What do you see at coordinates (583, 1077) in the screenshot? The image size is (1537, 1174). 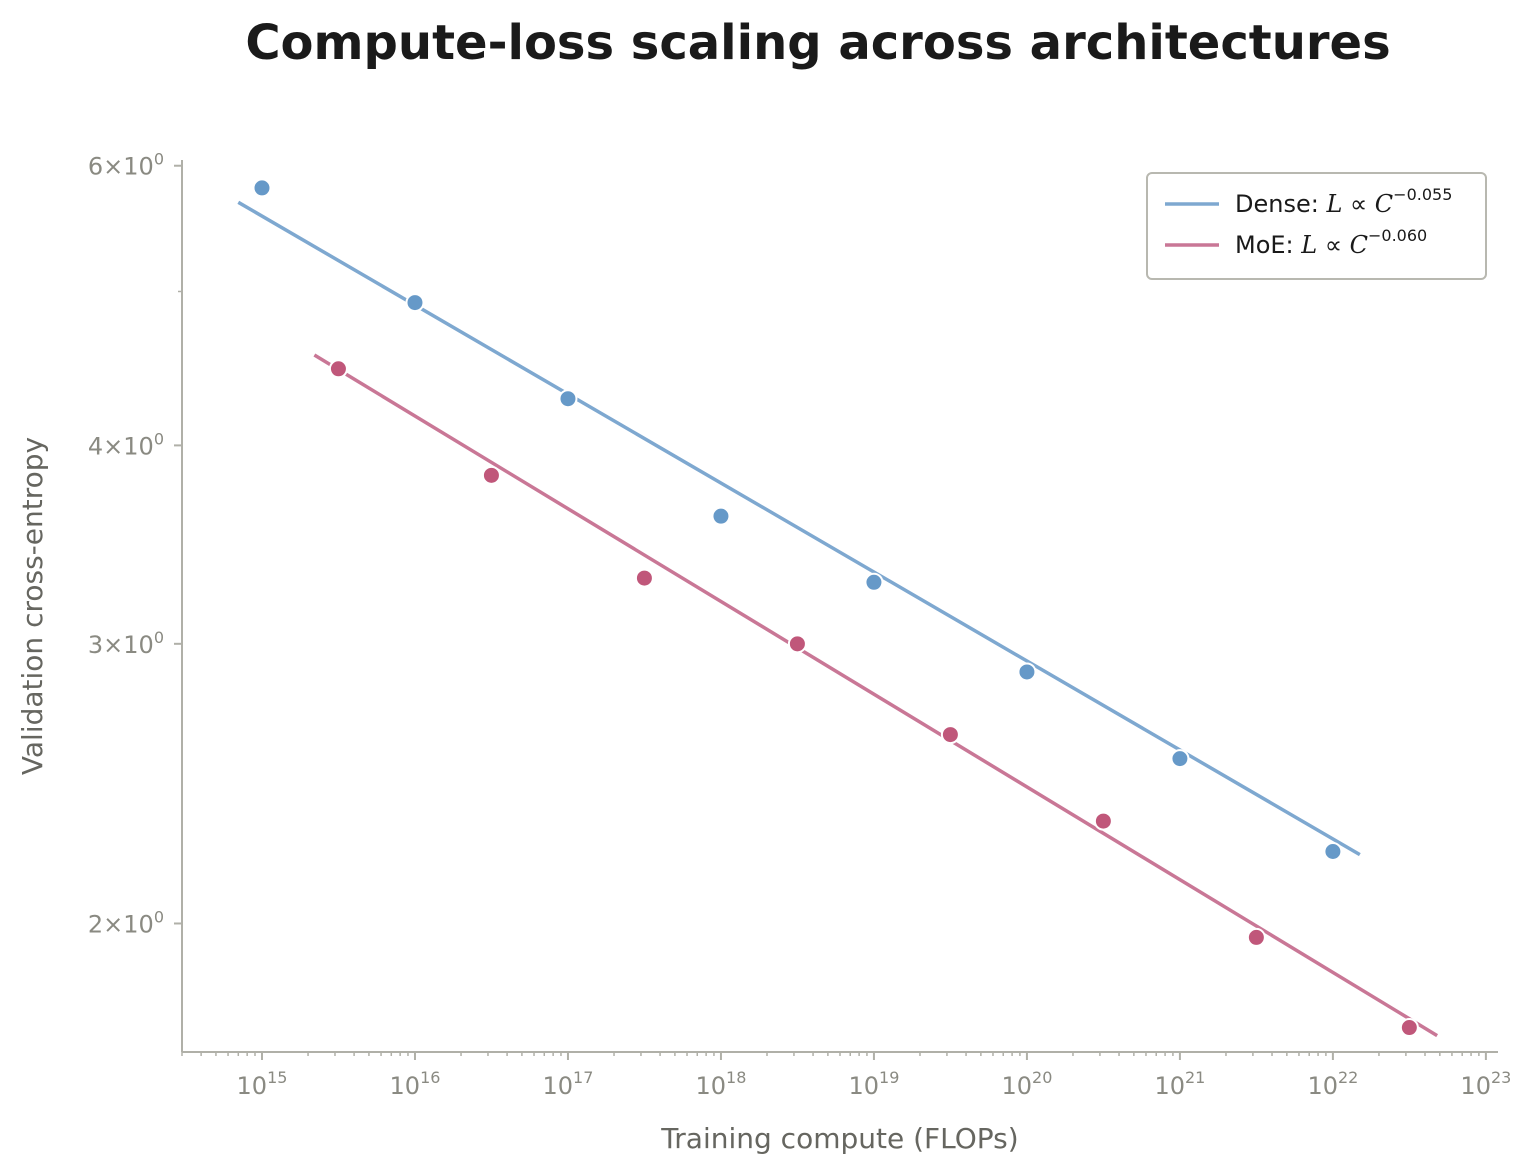 I see `x-tick-exponent: 17` at bounding box center [583, 1077].